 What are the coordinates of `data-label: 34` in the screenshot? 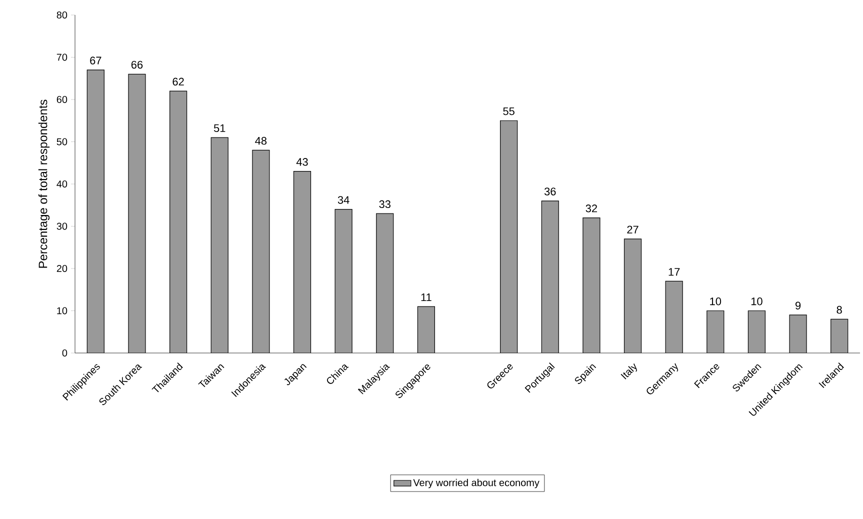 It's located at (344, 200).